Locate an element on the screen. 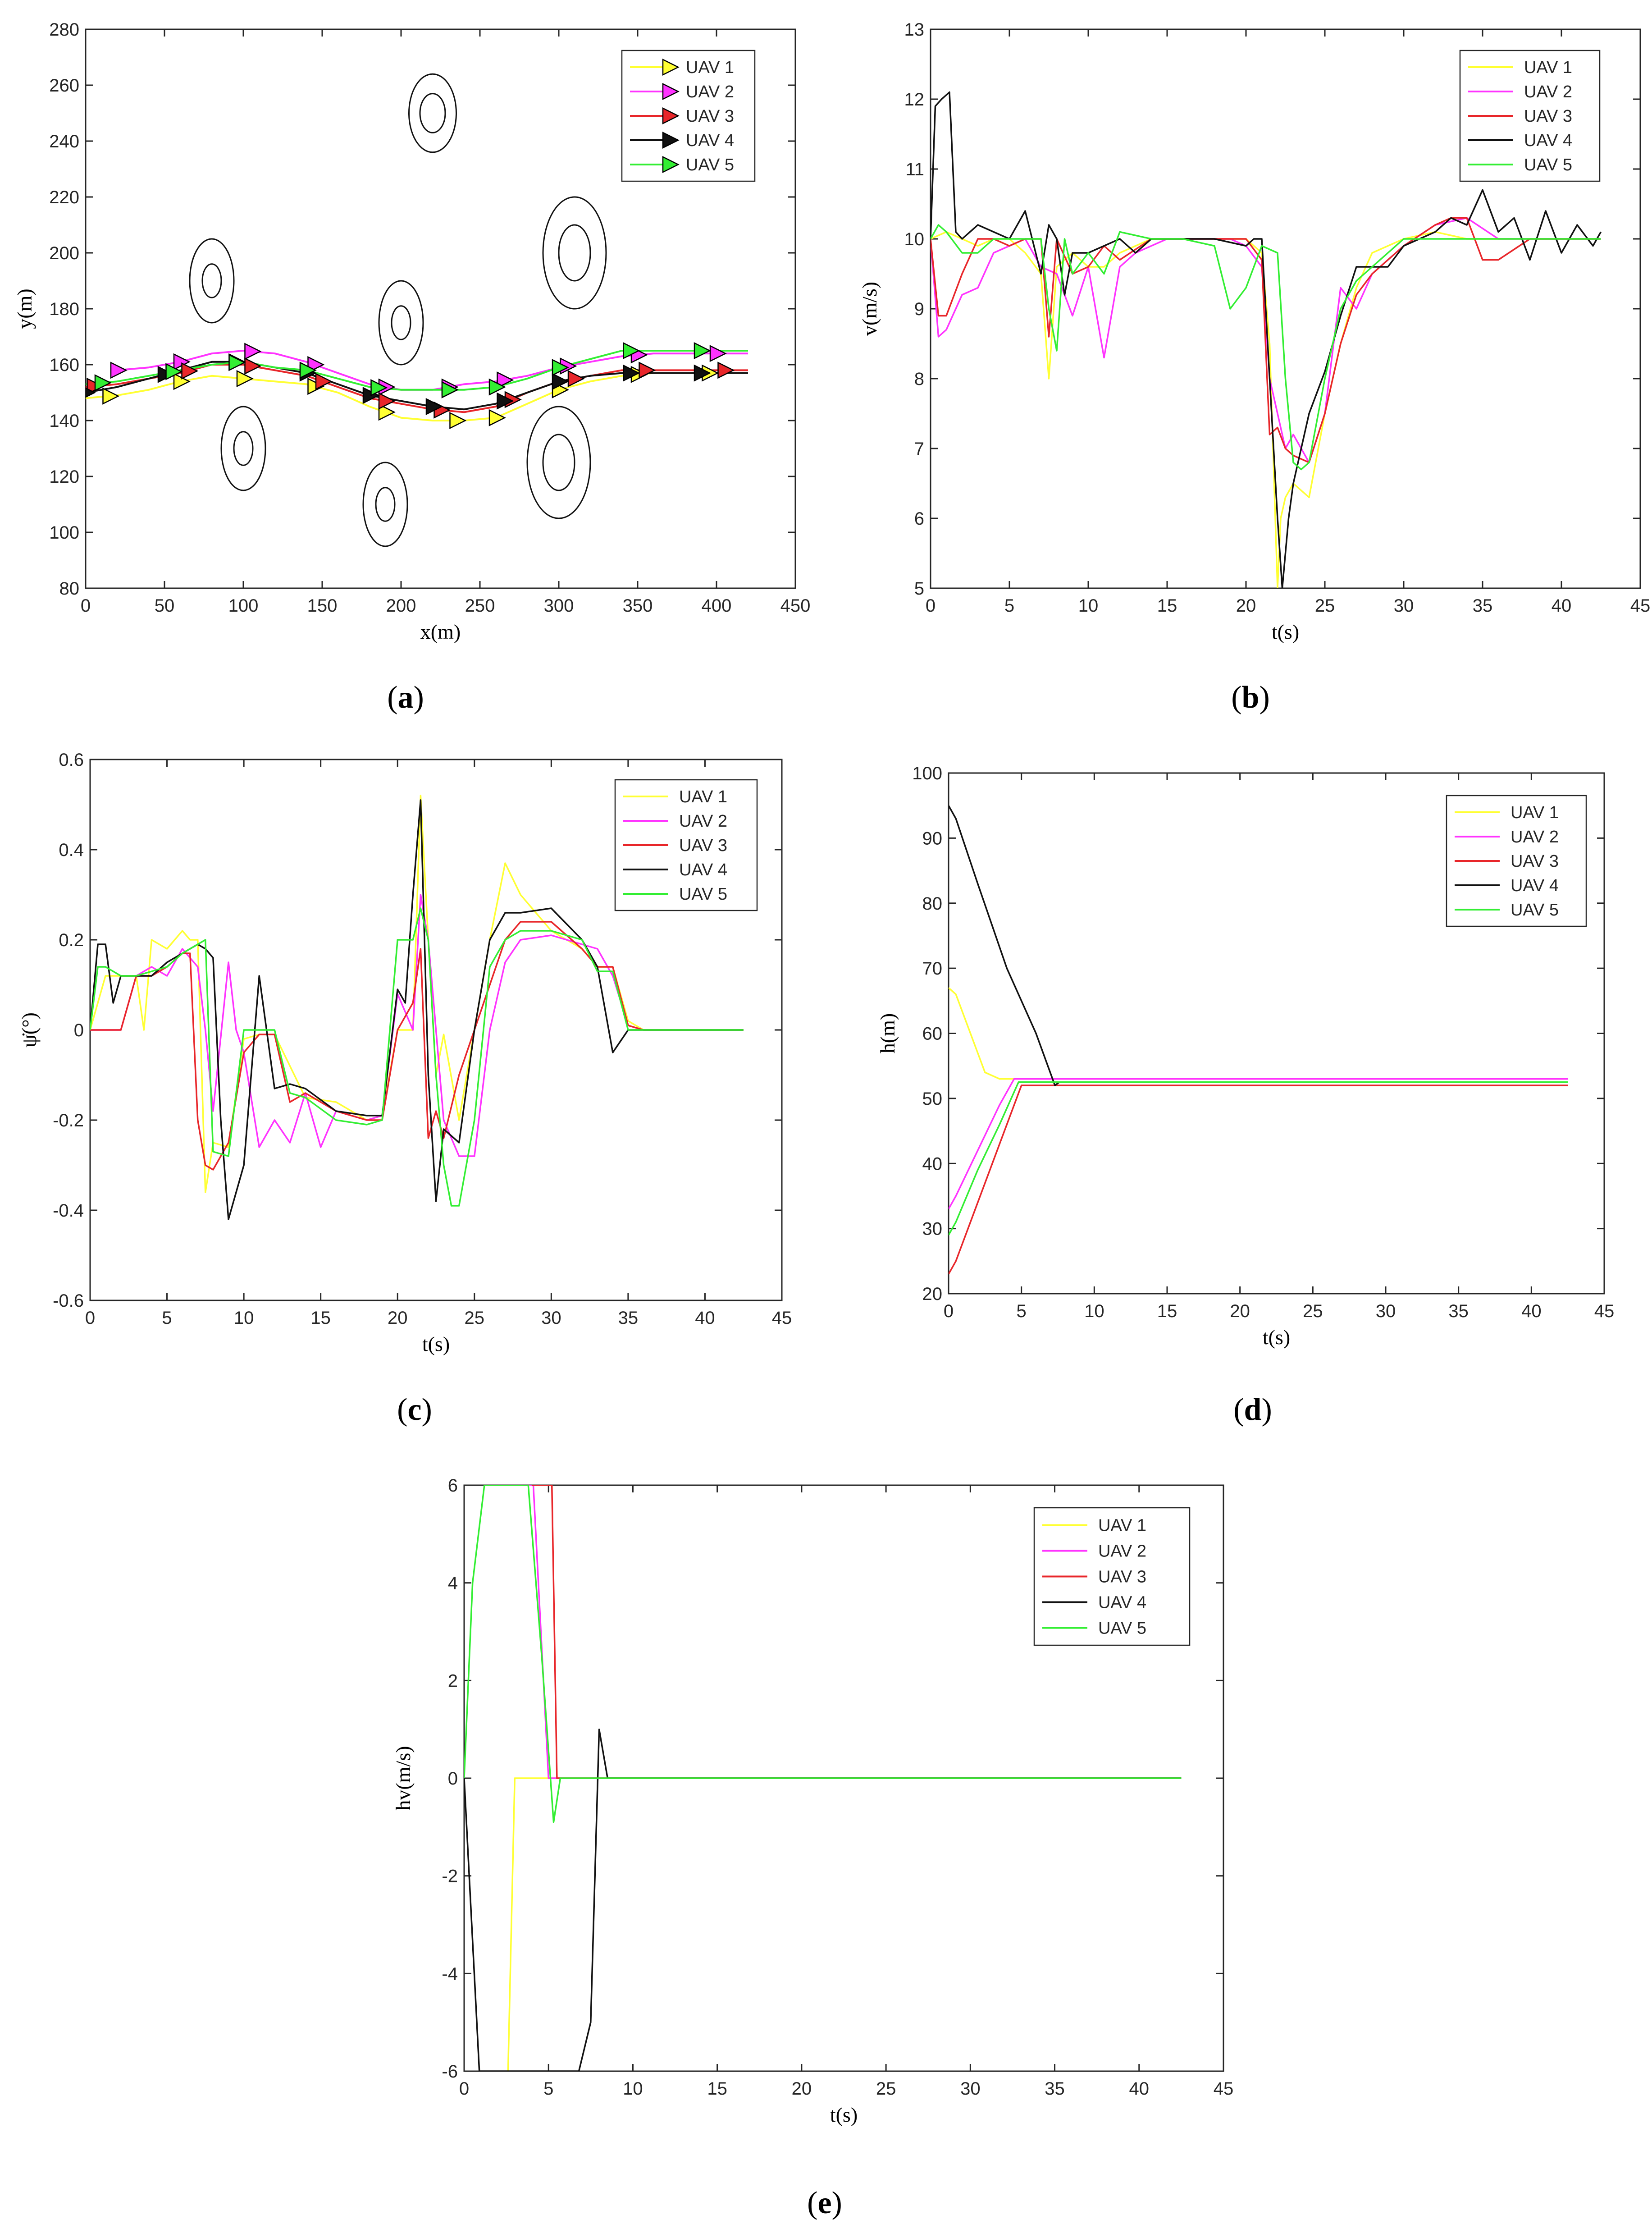 The width and height of the screenshot is (1652, 2233). x-tick-label: 25 is located at coordinates (886, 2089).